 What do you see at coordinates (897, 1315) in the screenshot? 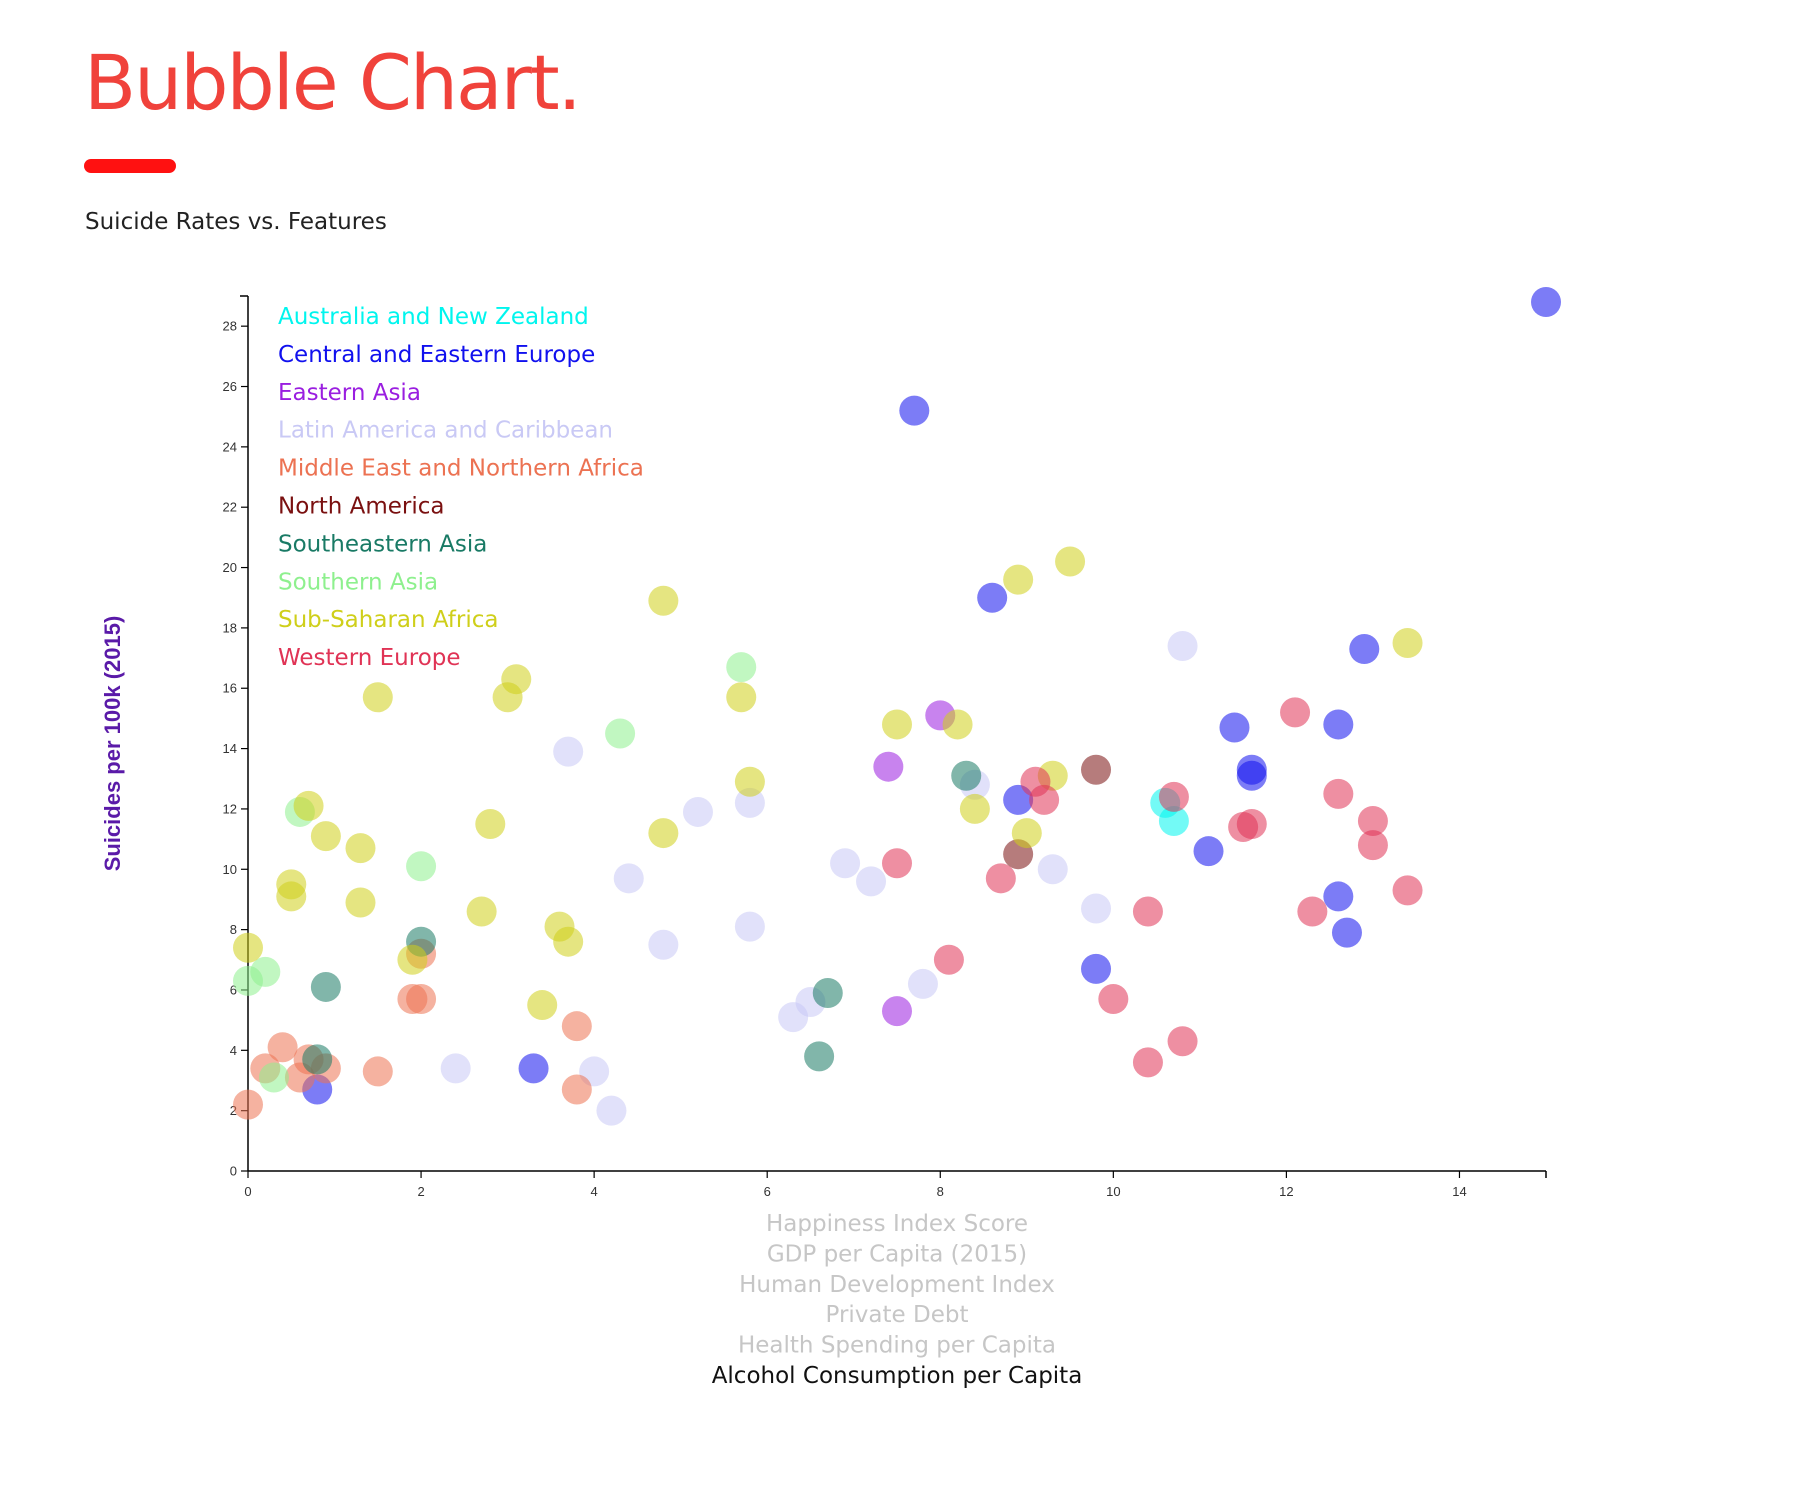
I see `x-feature-option: Private Debt` at bounding box center [897, 1315].